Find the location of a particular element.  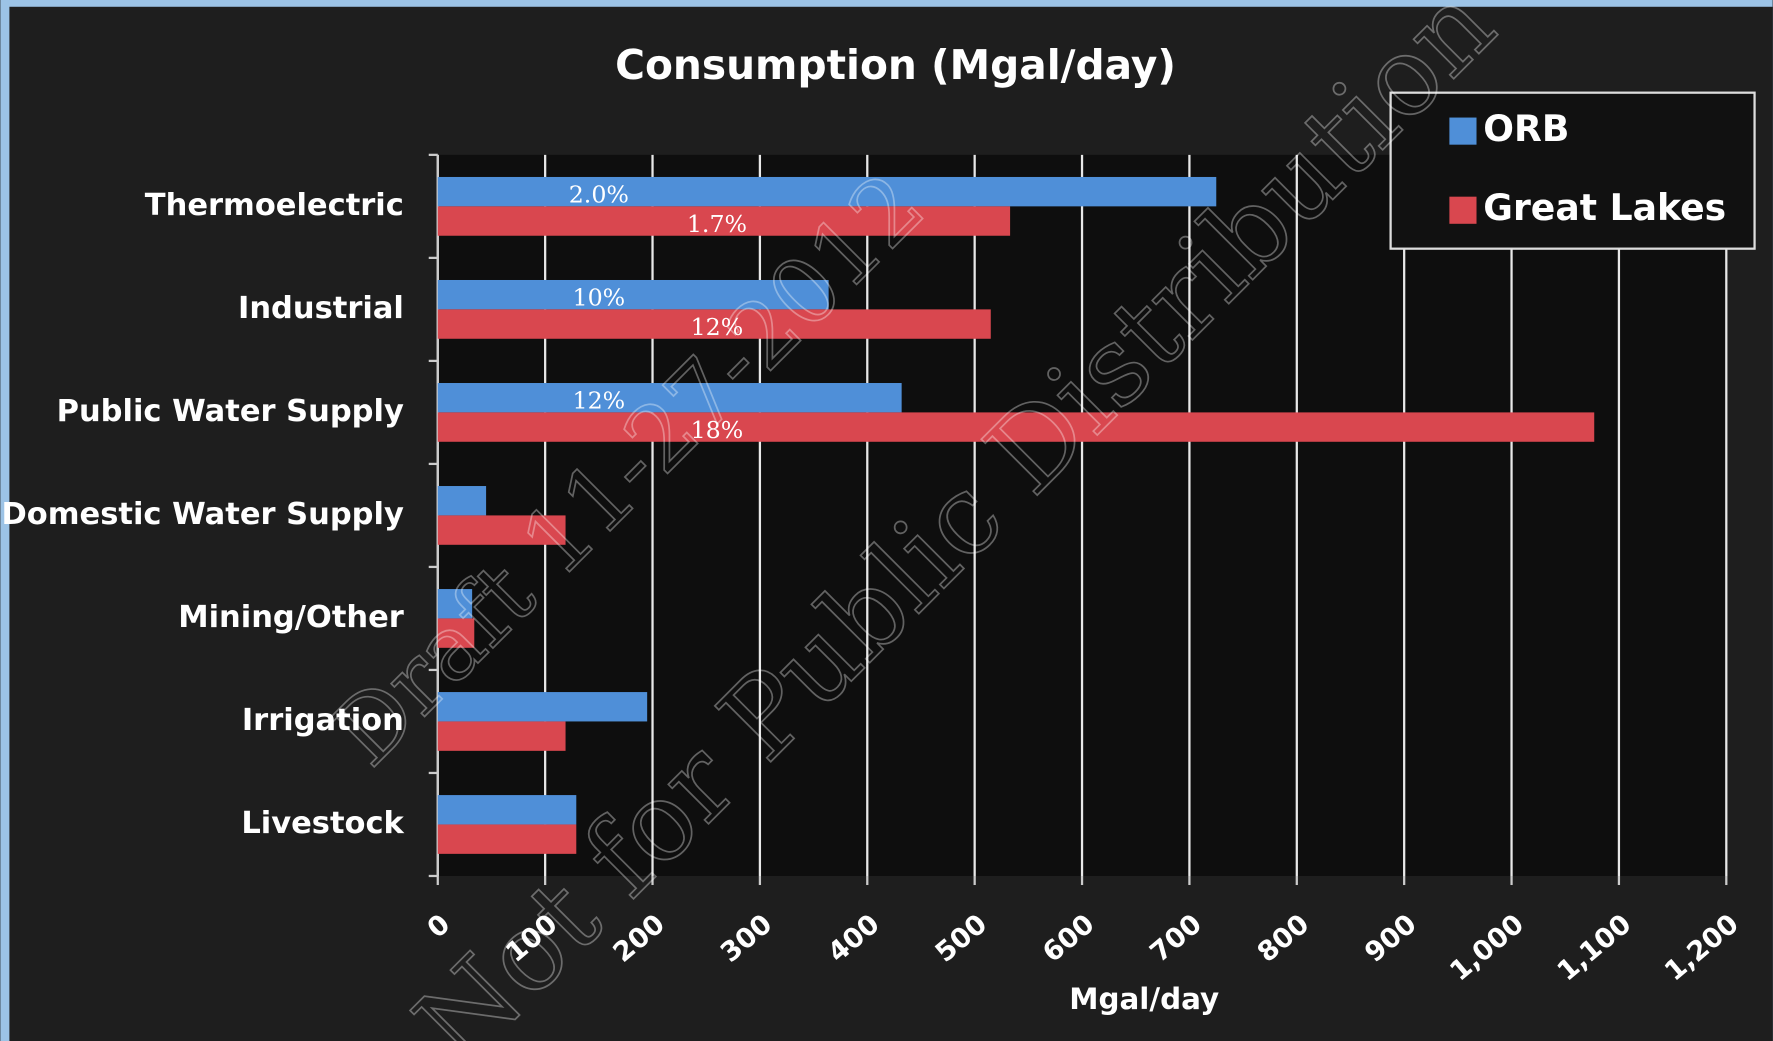

bar-annotation: 18% is located at coordinates (717, 430).